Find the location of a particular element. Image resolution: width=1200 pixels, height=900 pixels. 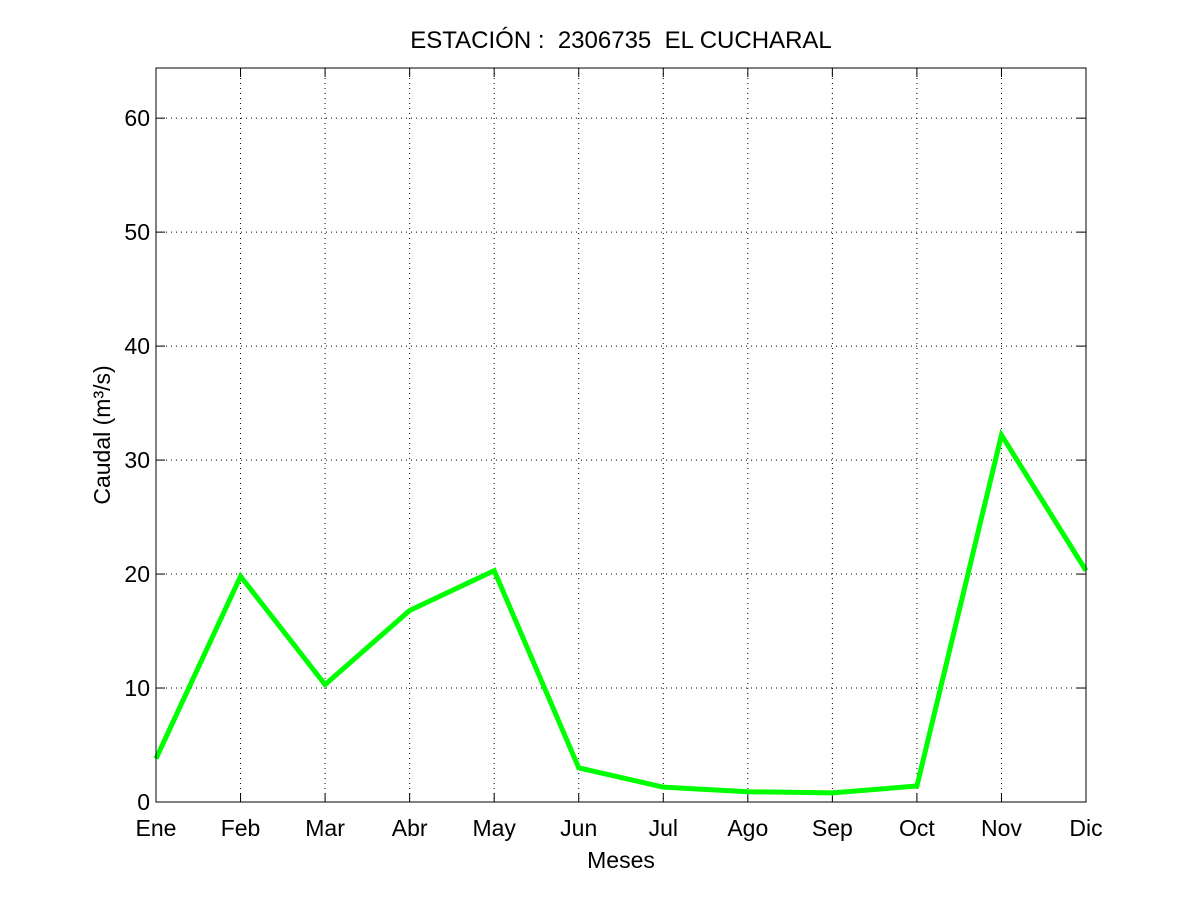

x-tick-label: Ene is located at coordinates (156, 828).